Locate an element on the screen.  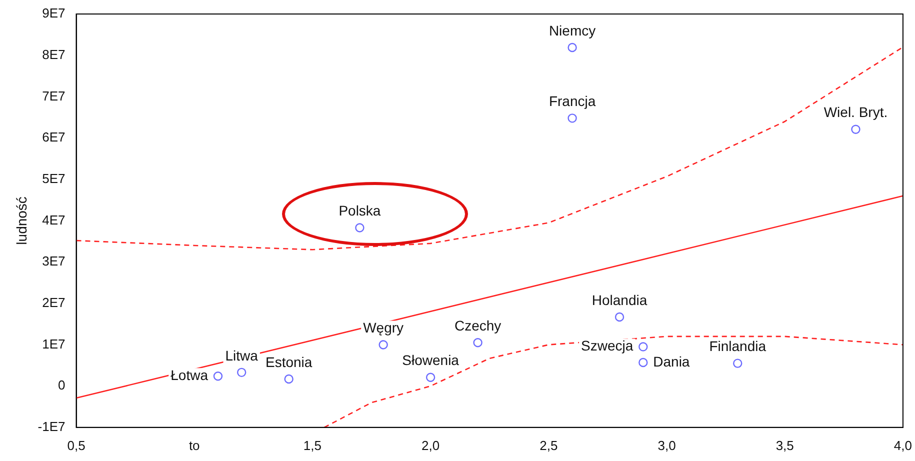
x-tick-label: 0,5 is located at coordinates (76, 445).